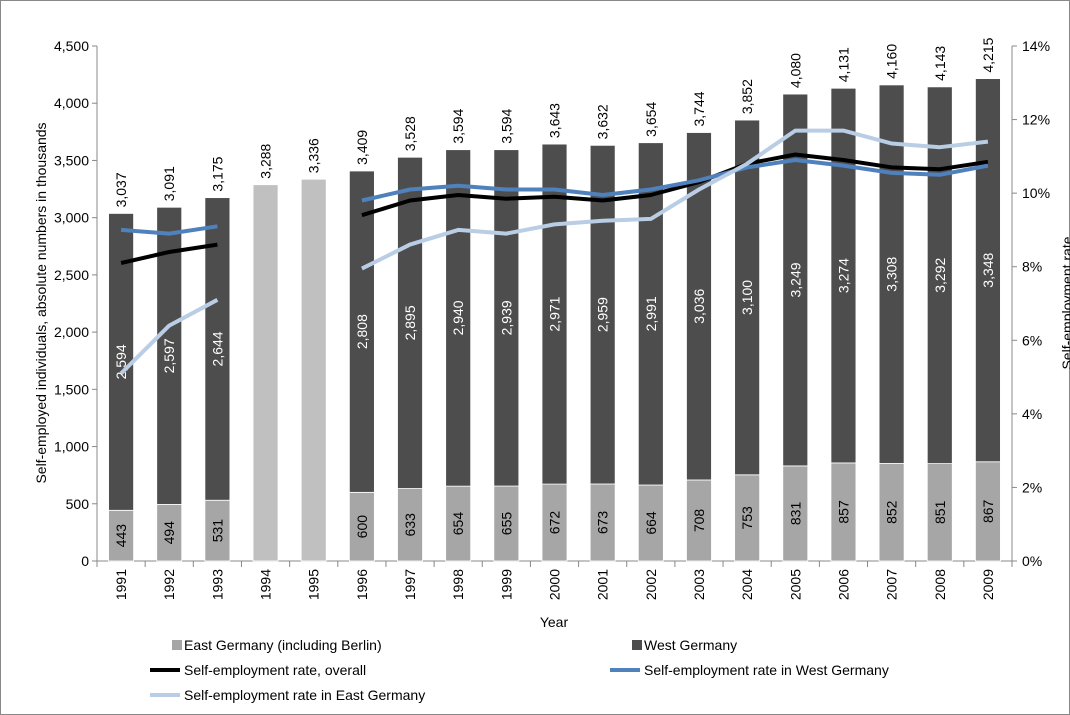  Describe the element at coordinates (699, 108) in the screenshot. I see `total-label: 3,744` at that location.